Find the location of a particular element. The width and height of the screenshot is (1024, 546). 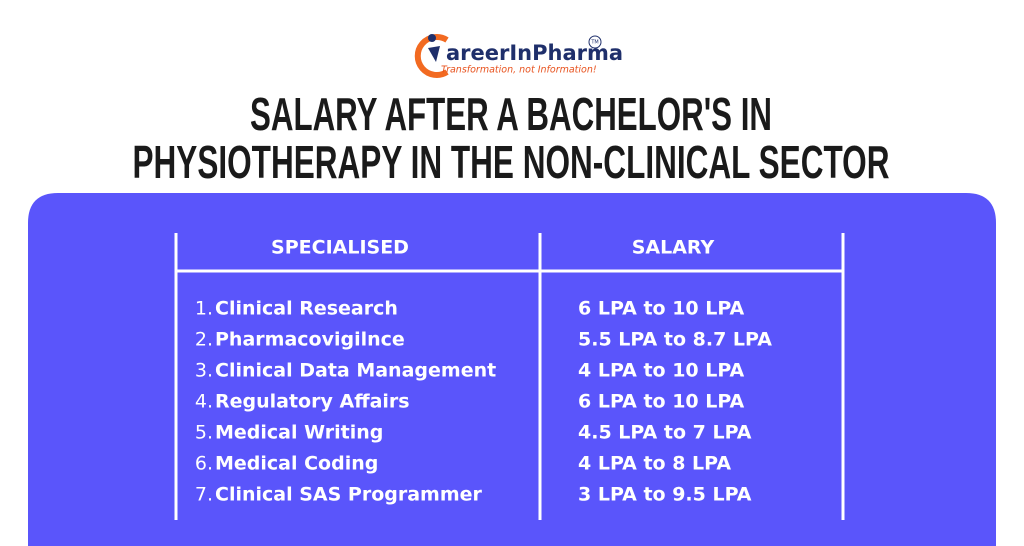

tm-circle is located at coordinates (595, 42).